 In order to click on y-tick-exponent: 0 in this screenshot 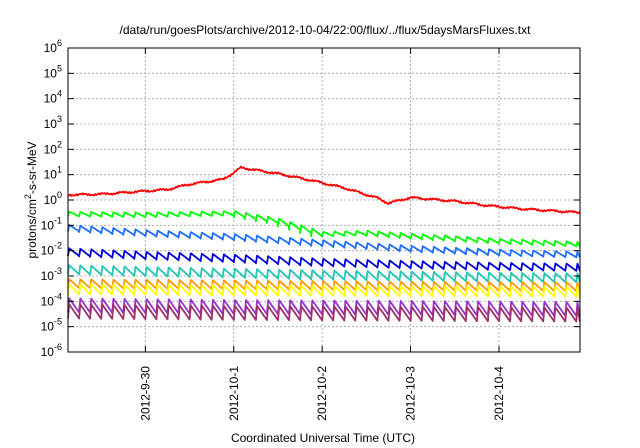, I will do `click(59, 195)`.